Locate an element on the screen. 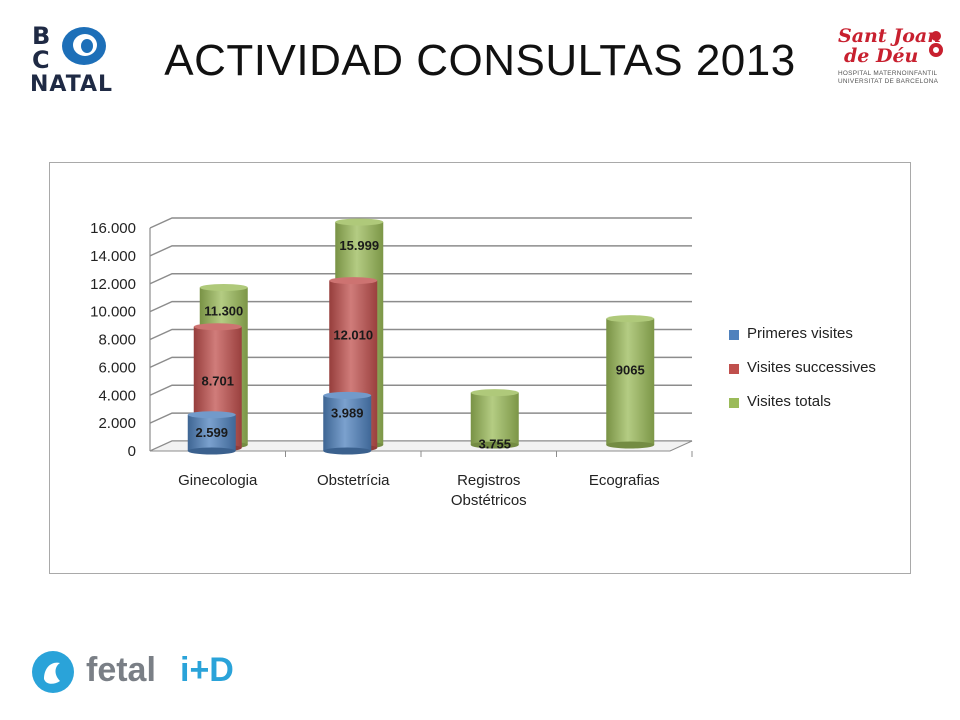  bcnatal-logo-c: C is located at coordinates (41, 60).